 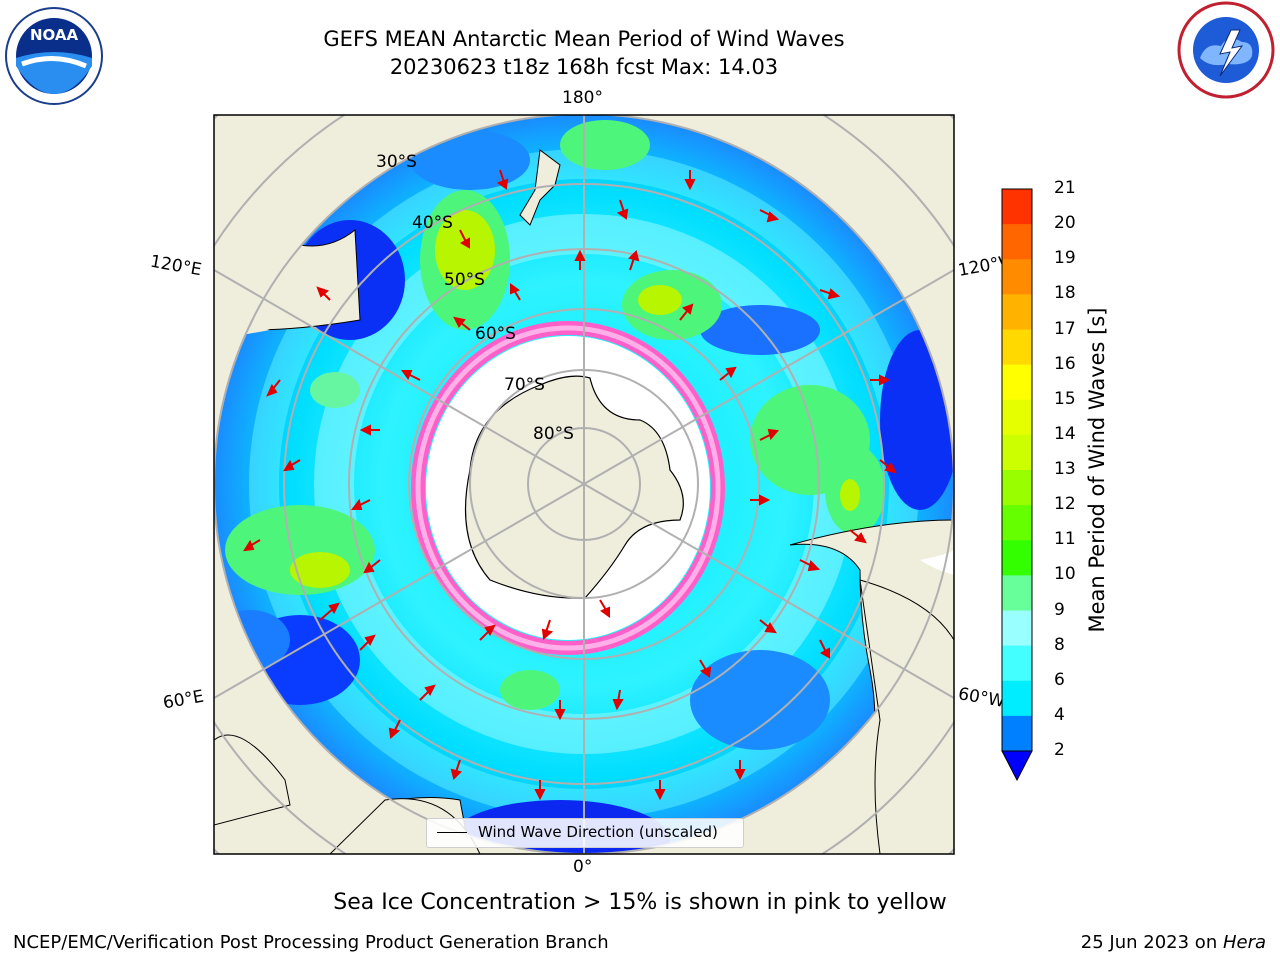 I want to click on lat-label-80s: 80°S, so click(x=553, y=434).